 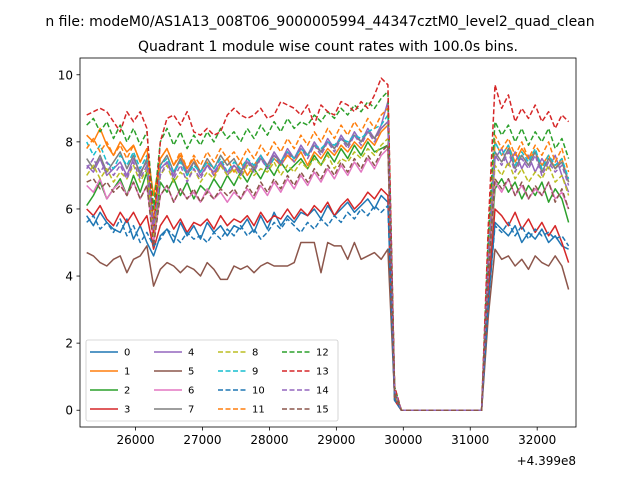 What do you see at coordinates (191, 410) in the screenshot?
I see `legend-label-7: 7` at bounding box center [191, 410].